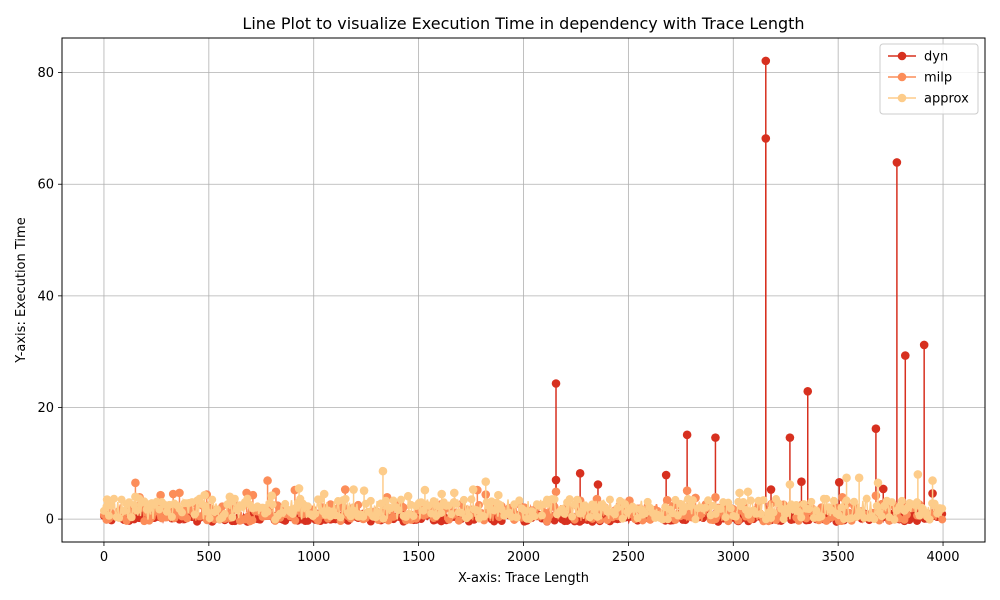 The height and width of the screenshot is (600, 1000). What do you see at coordinates (45, 296) in the screenshot?
I see `y-tick-label: 40` at bounding box center [45, 296].